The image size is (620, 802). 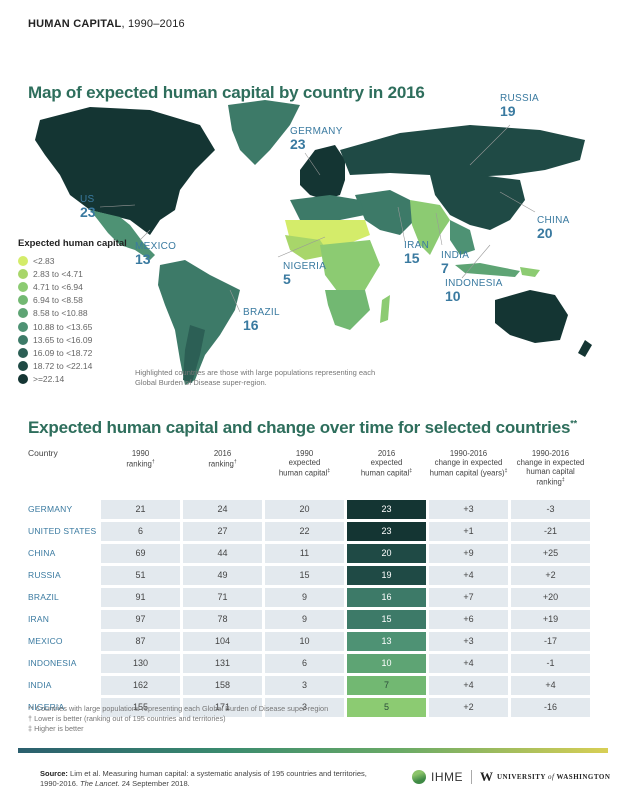 What do you see at coordinates (313, 750) in the screenshot?
I see `footer-gradient-divider` at bounding box center [313, 750].